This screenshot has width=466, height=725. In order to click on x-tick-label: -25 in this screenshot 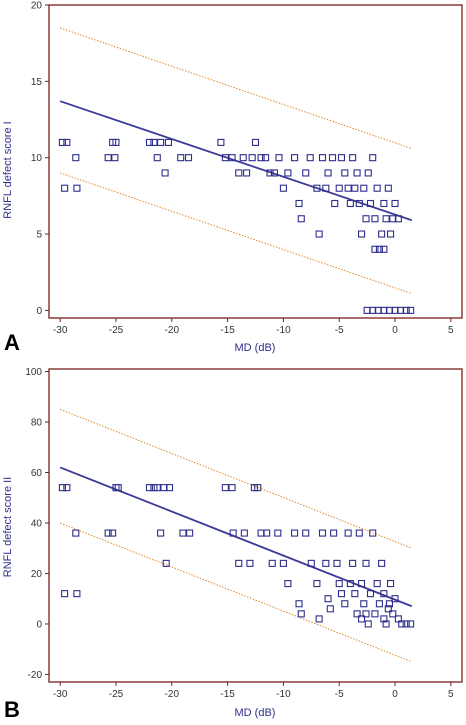, I will do `click(116, 694)`.